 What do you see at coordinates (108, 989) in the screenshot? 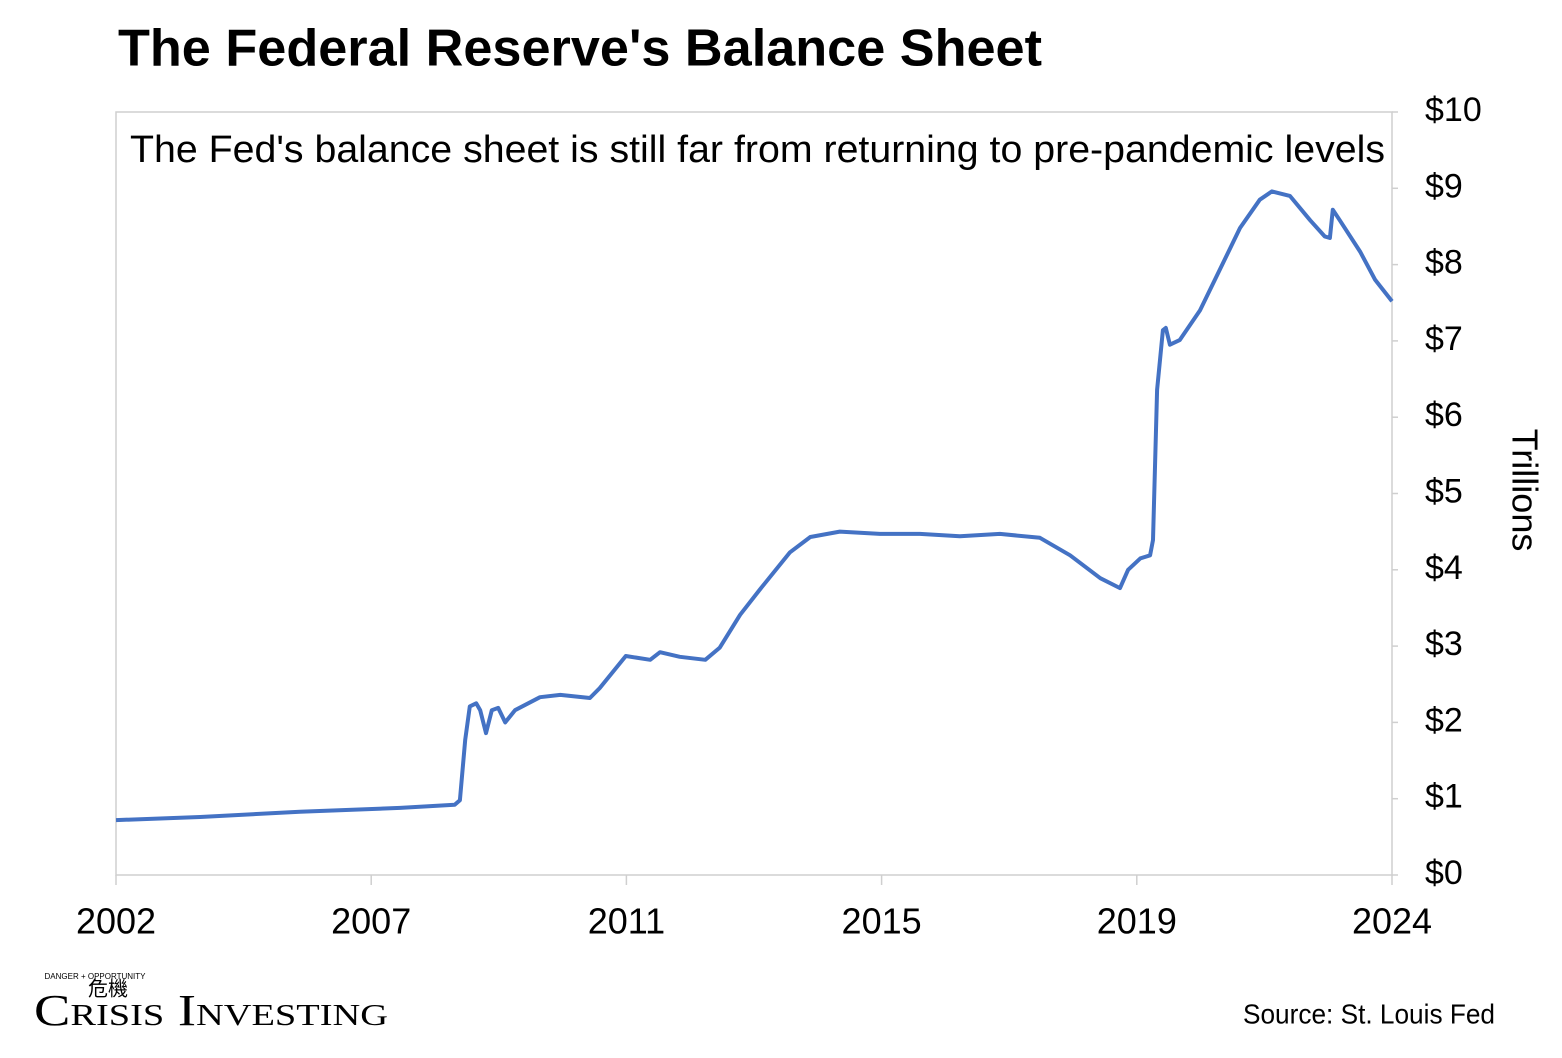
I see `logo-glyphs: 危機` at bounding box center [108, 989].